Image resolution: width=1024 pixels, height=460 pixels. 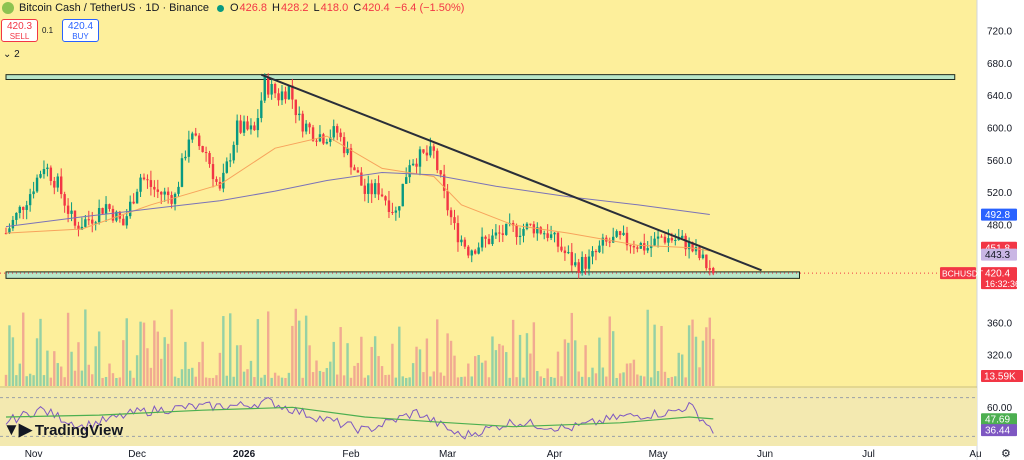 What do you see at coordinates (80, 30) in the screenshot?
I see `buy-button: 420.4 BUY` at bounding box center [80, 30].